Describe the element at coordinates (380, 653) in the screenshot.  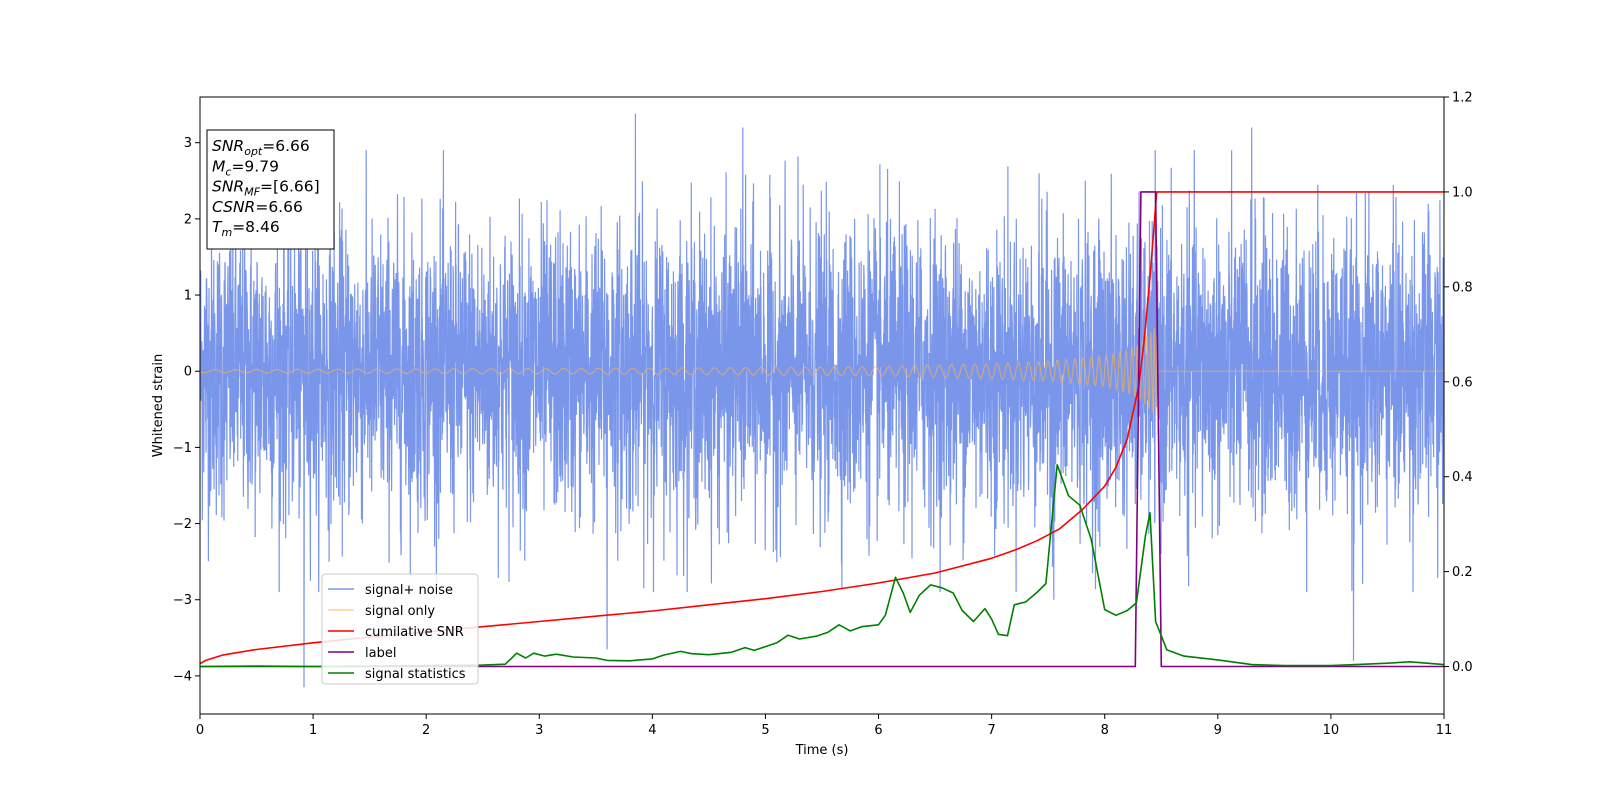
I see `legend-label: label` at that location.